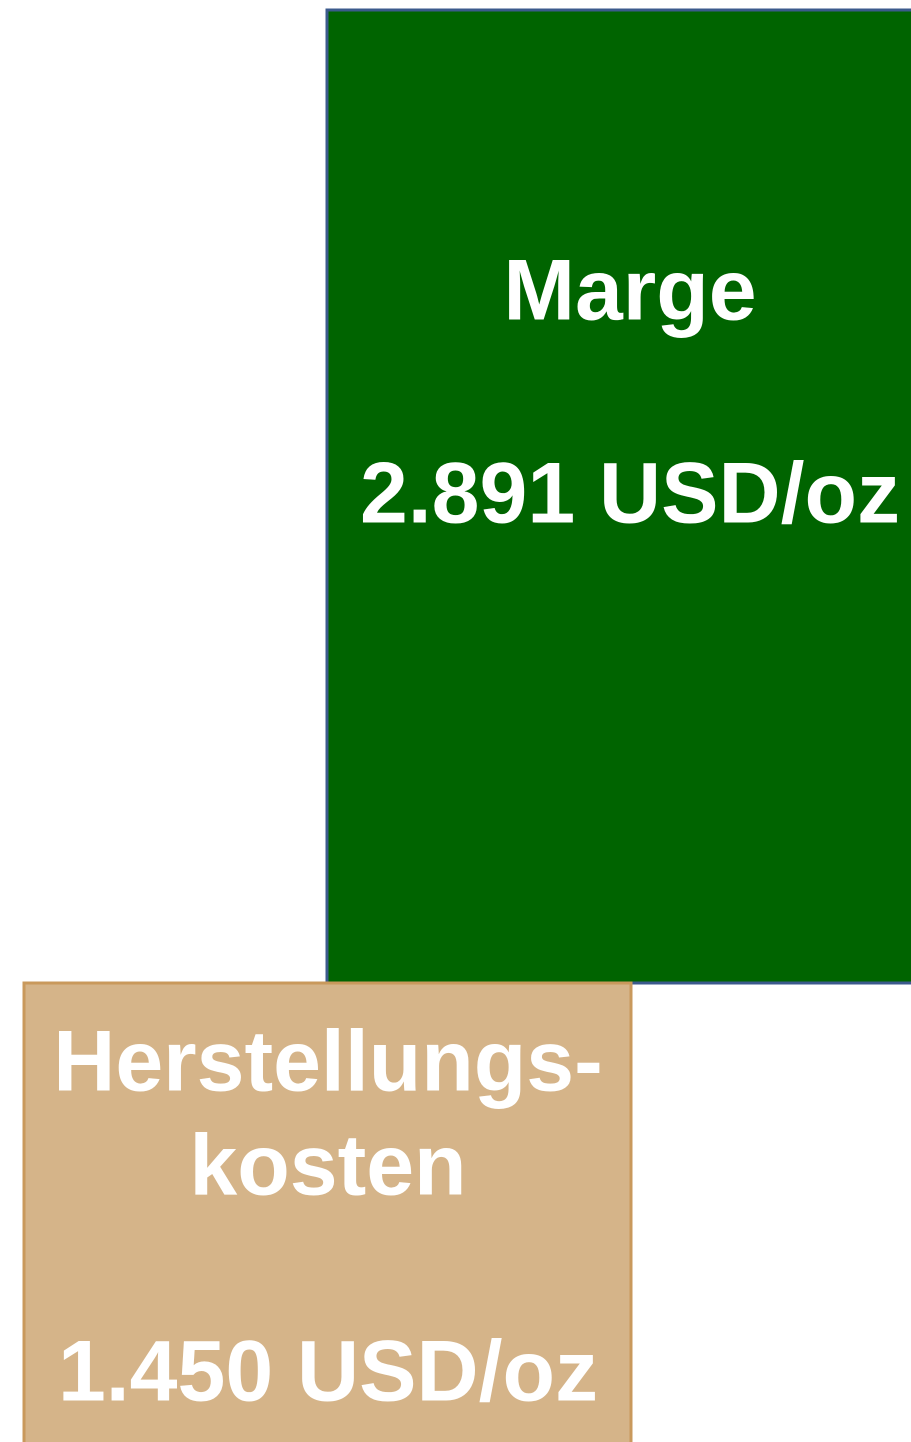 The width and height of the screenshot is (911, 1442). I want to click on node-value: 2.891 USD/oz, so click(630, 494).